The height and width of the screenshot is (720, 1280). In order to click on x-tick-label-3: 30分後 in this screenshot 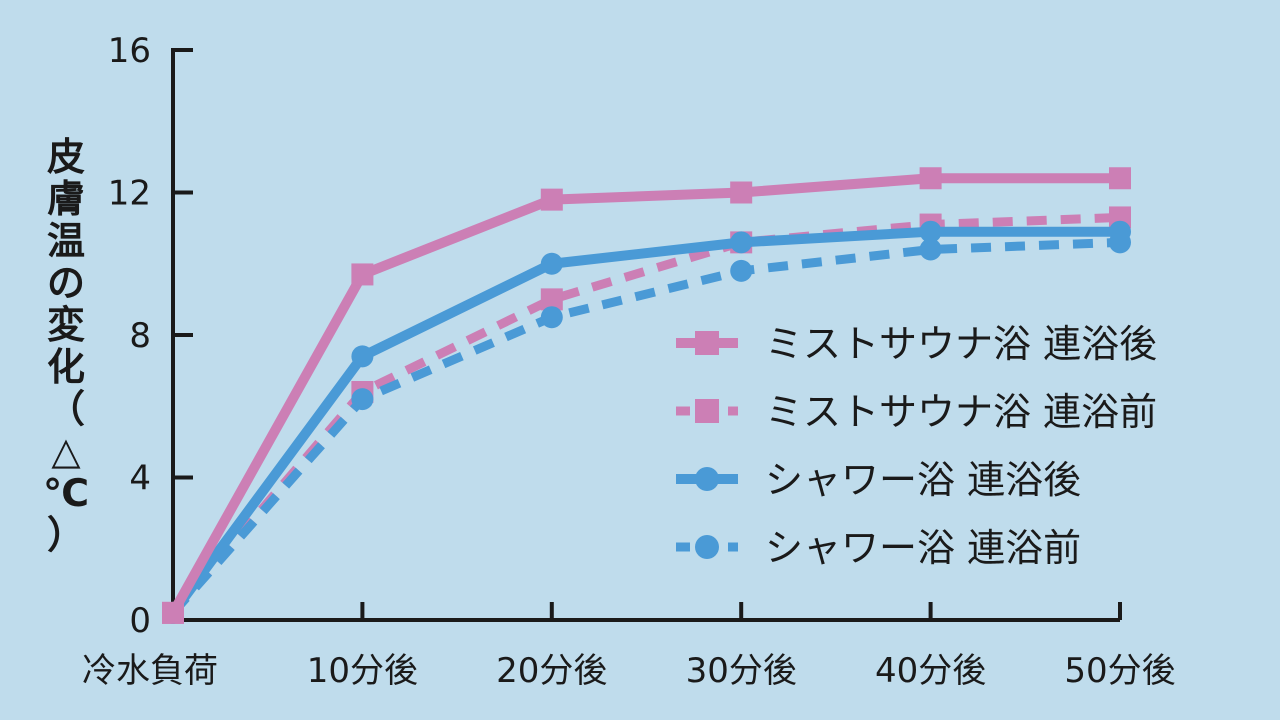, I will do `click(741, 671)`.